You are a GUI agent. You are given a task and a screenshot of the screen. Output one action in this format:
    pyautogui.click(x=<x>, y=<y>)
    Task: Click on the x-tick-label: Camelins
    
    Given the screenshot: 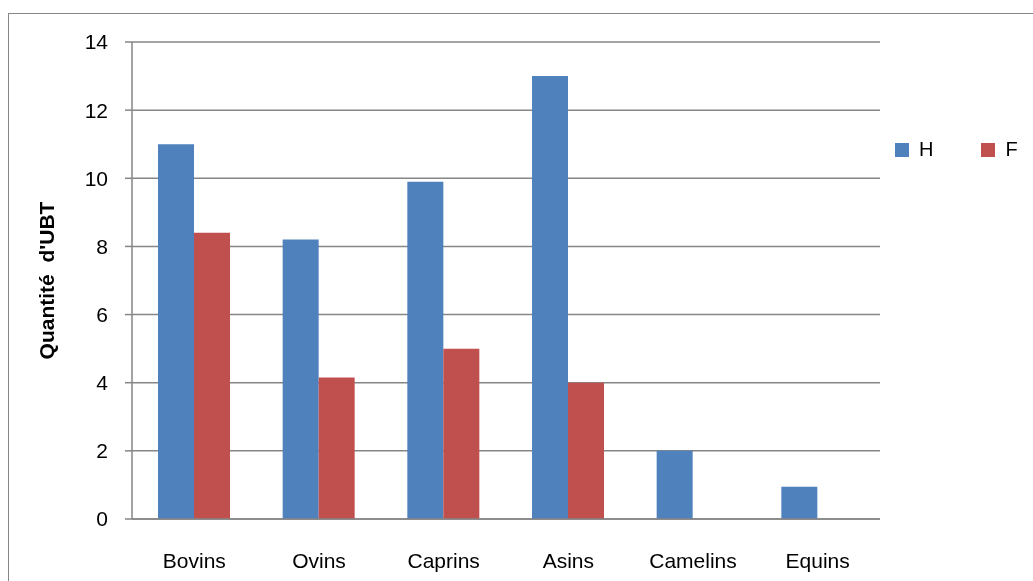 What is the action you would take?
    pyautogui.click(x=693, y=560)
    